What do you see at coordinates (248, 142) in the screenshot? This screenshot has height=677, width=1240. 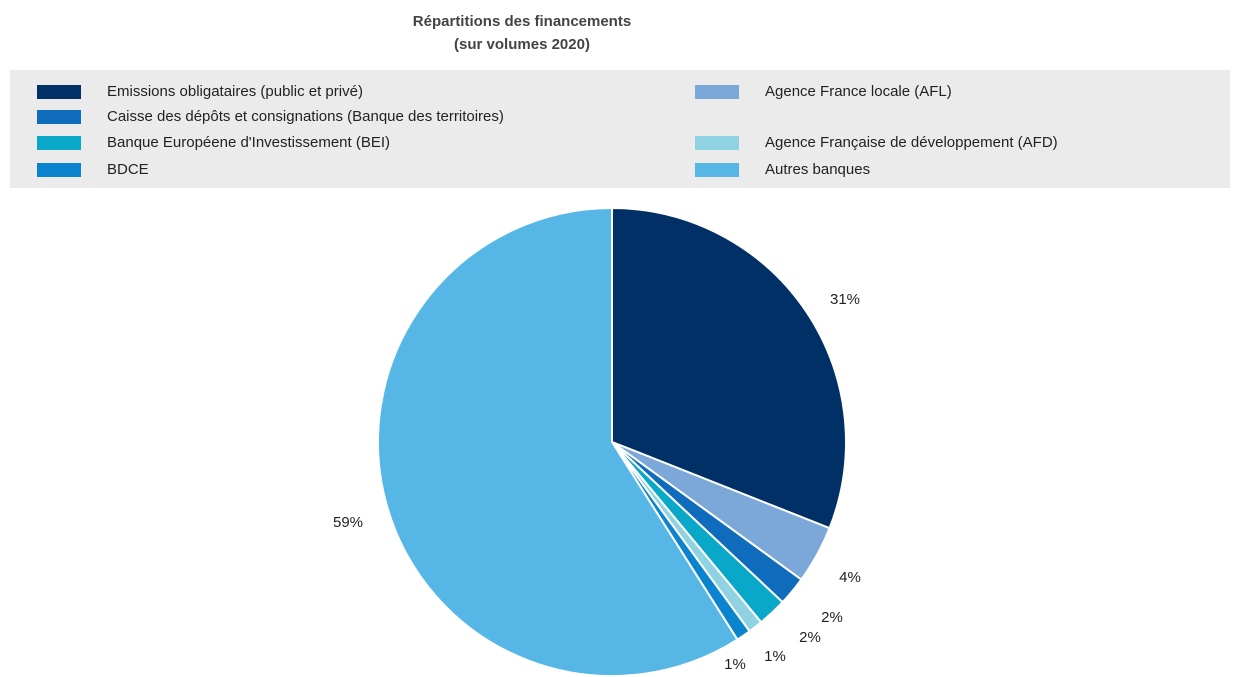 I see `legend-label: Banque Européene d'Investissement (BEI)` at bounding box center [248, 142].